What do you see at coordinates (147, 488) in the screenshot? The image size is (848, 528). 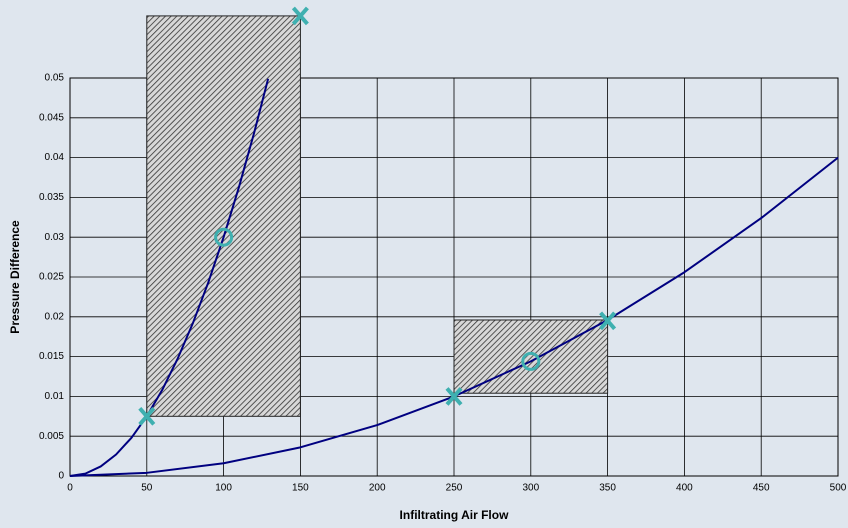 I see `x-tick-label: 50` at bounding box center [147, 488].